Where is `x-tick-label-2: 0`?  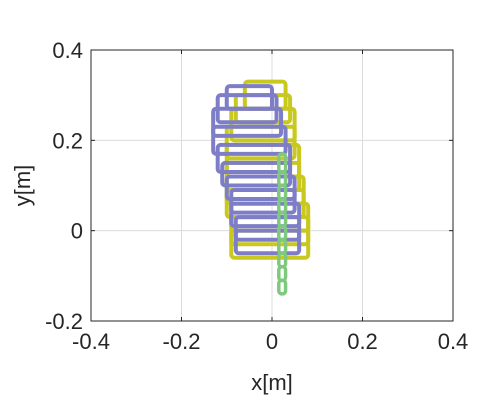 x-tick-label-2: 0 is located at coordinates (272, 341).